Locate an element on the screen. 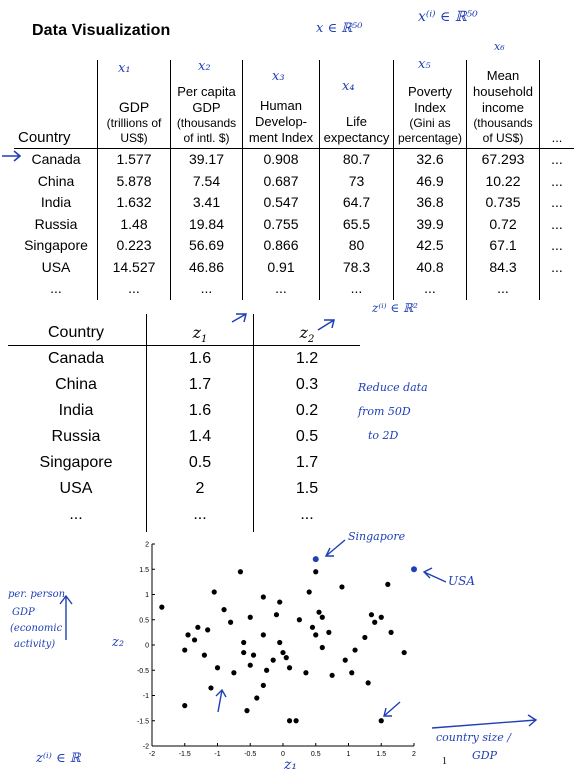  annotation-z2: z₂ is located at coordinates (118, 642).